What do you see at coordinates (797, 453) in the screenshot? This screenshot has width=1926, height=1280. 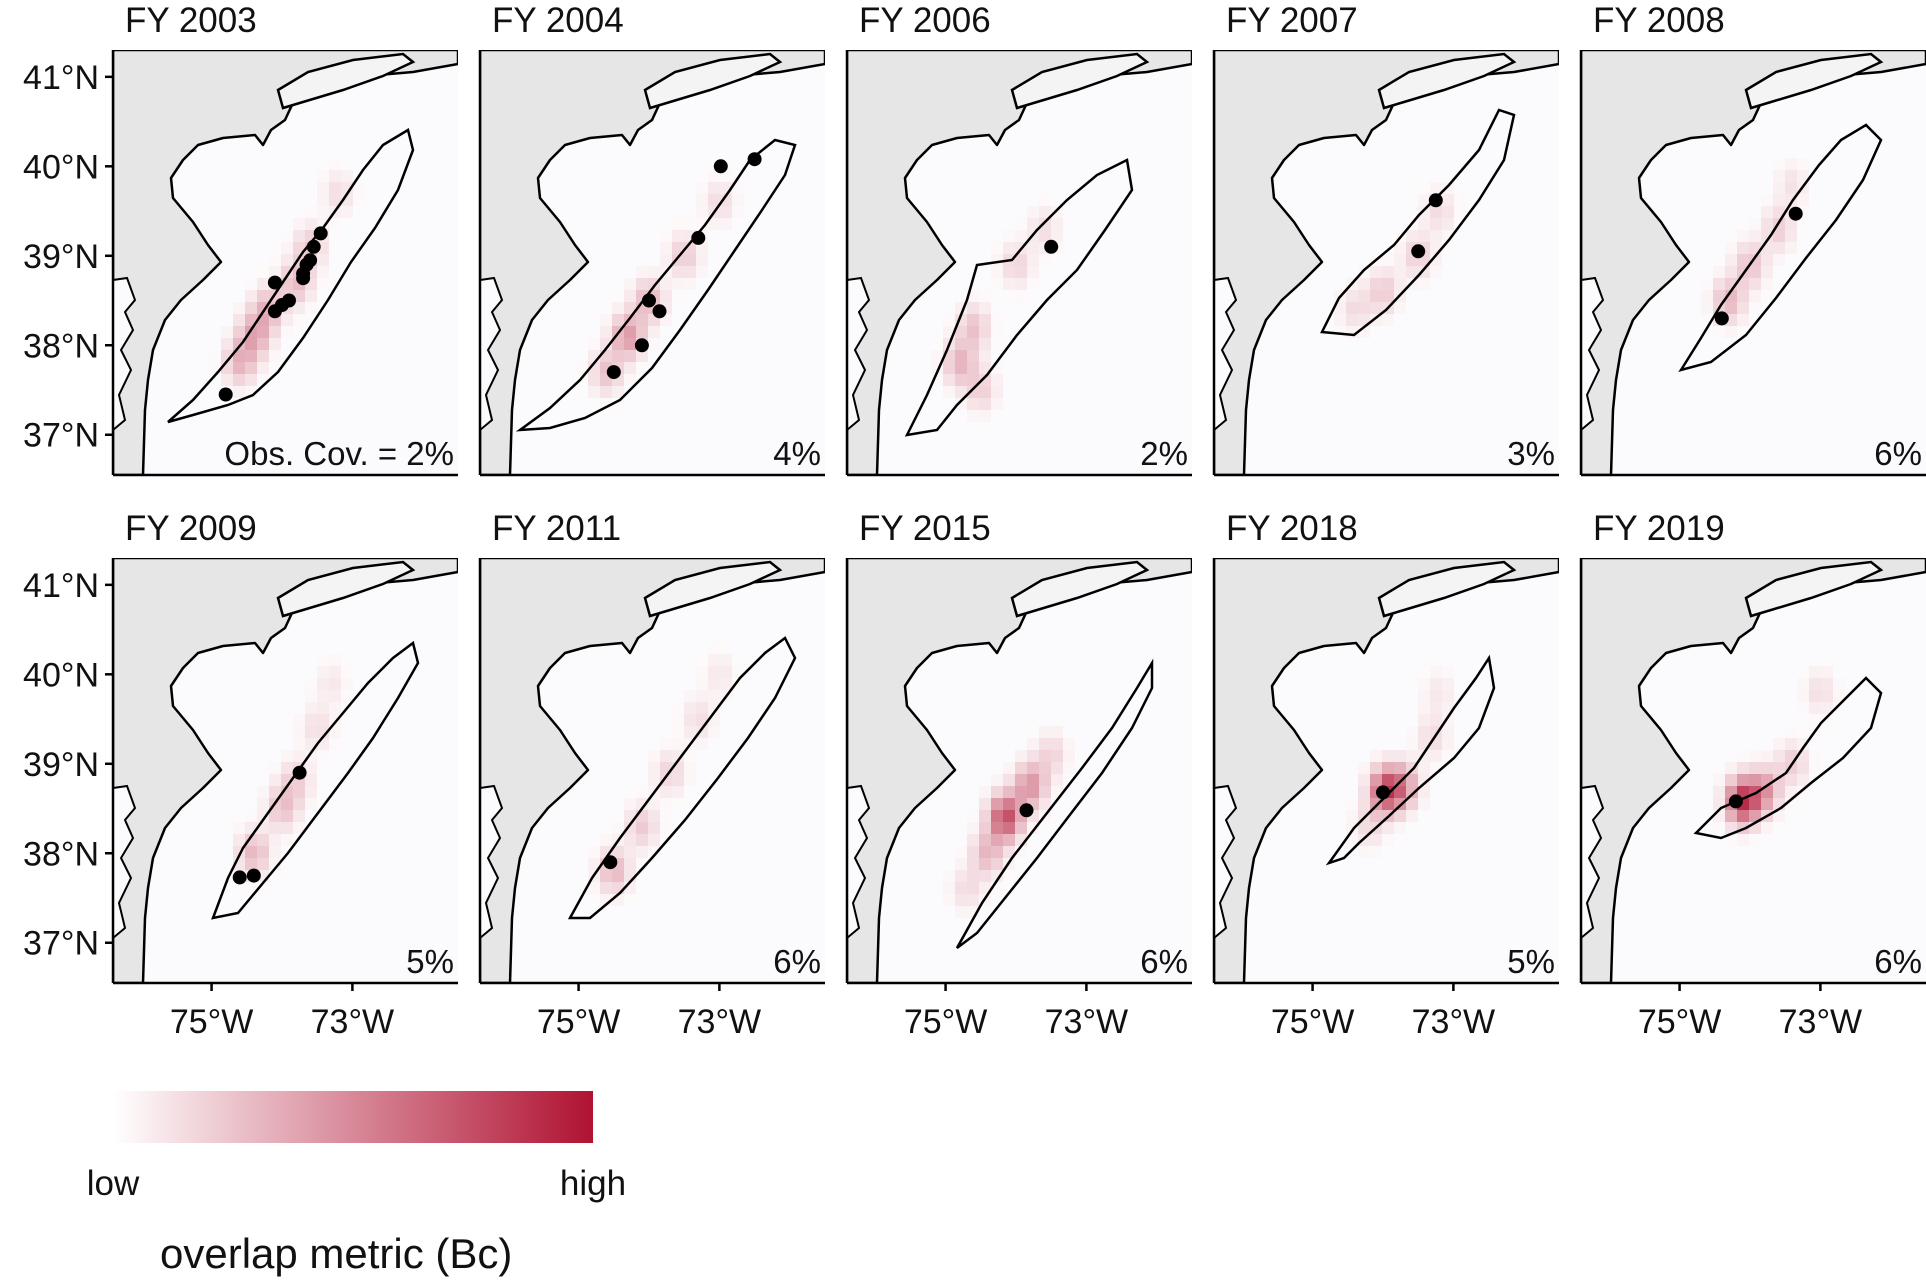 I see `coverage-label: 4%` at bounding box center [797, 453].